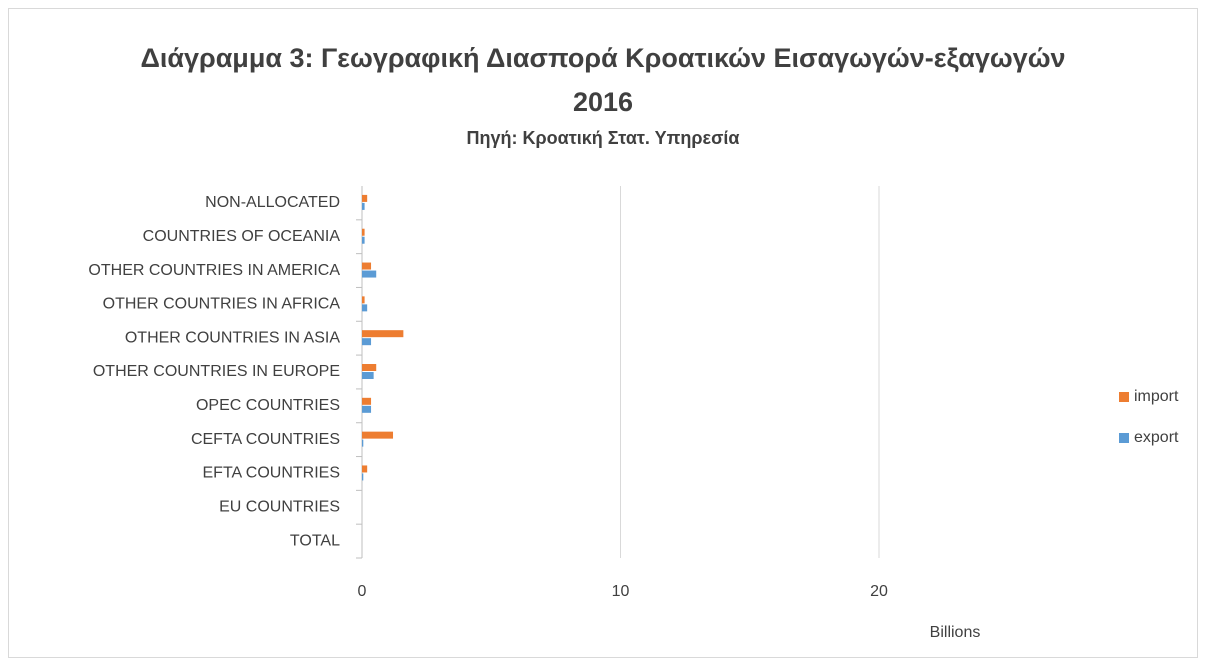 The height and width of the screenshot is (666, 1206). I want to click on y-tick-label: OTHER COUNTRIES IN AFRICA, so click(222, 304).